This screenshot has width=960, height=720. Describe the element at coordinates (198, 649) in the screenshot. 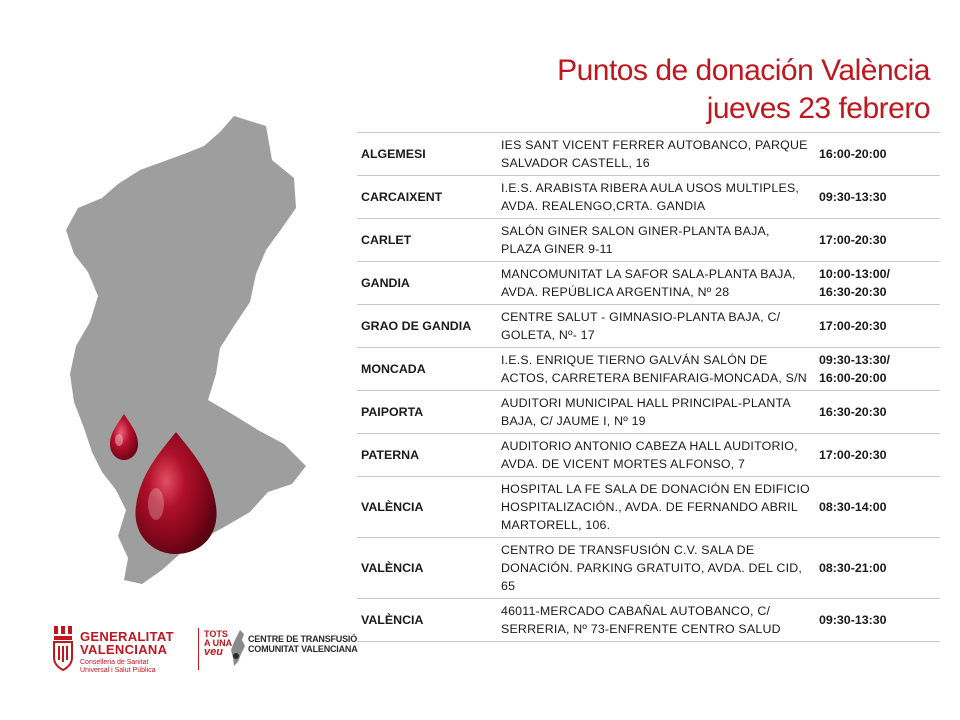

I see `logo-divider` at that location.